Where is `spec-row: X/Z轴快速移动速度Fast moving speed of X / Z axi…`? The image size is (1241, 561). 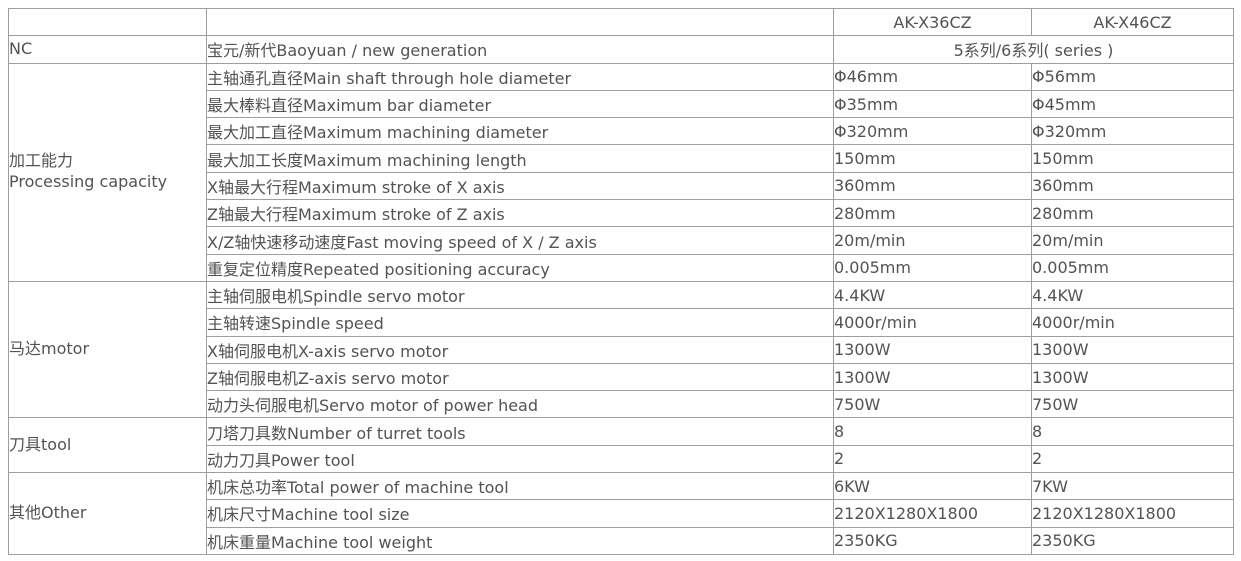
spec-row: X/Z轴快速移动速度Fast moving speed of X / Z axi… is located at coordinates (621, 240).